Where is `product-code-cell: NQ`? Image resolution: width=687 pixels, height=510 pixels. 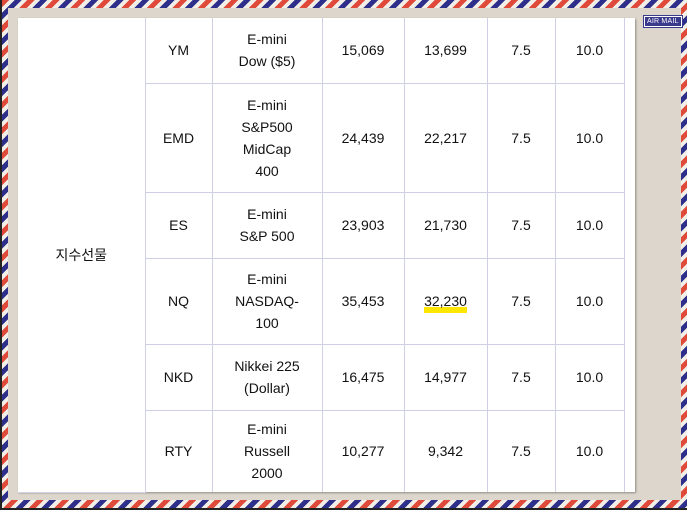 product-code-cell: NQ is located at coordinates (178, 301).